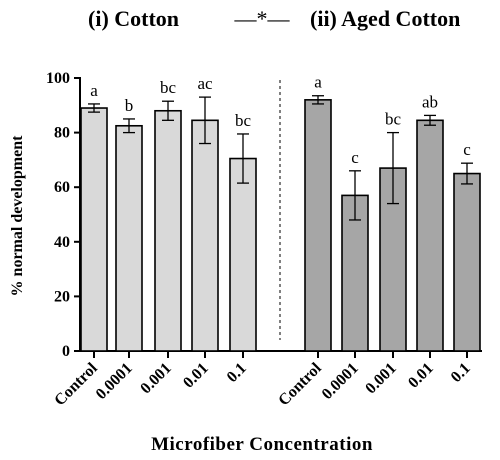 The image size is (500, 460). What do you see at coordinates (385, 18) in the screenshot?
I see `panel-title-aged-cotton: (ii) Aged Cotton` at bounding box center [385, 18].